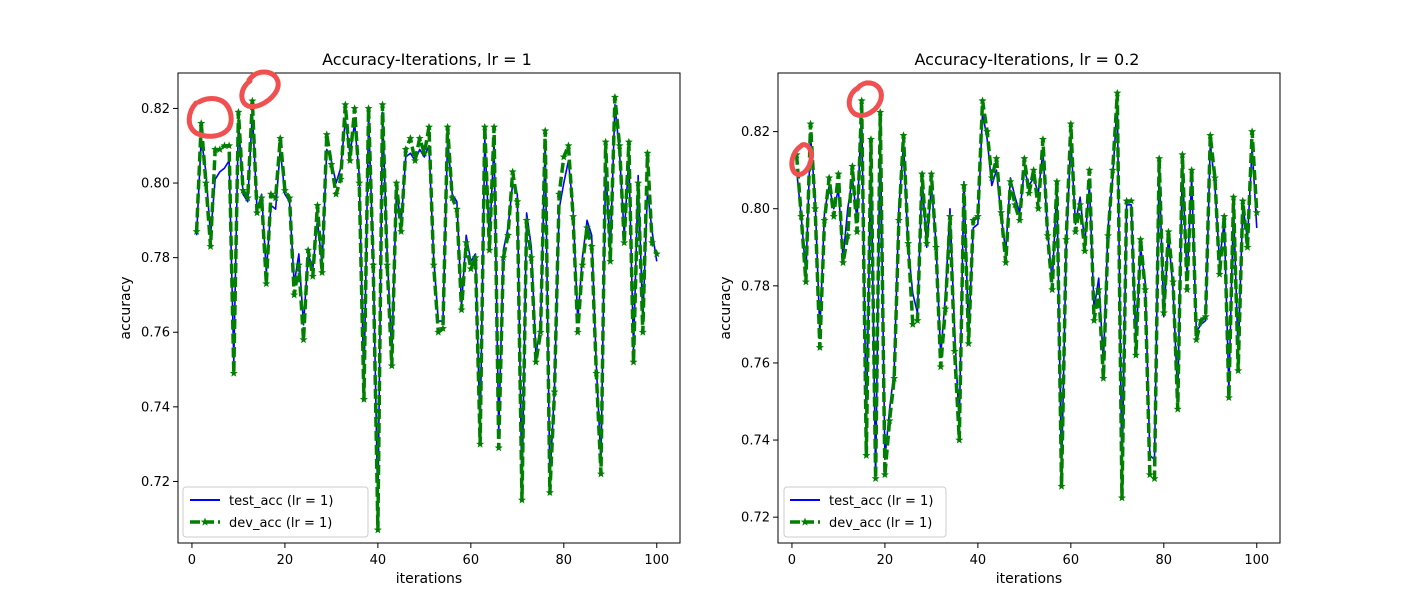  I want to click on right-y-tick-label: 0.72, so click(755, 518).